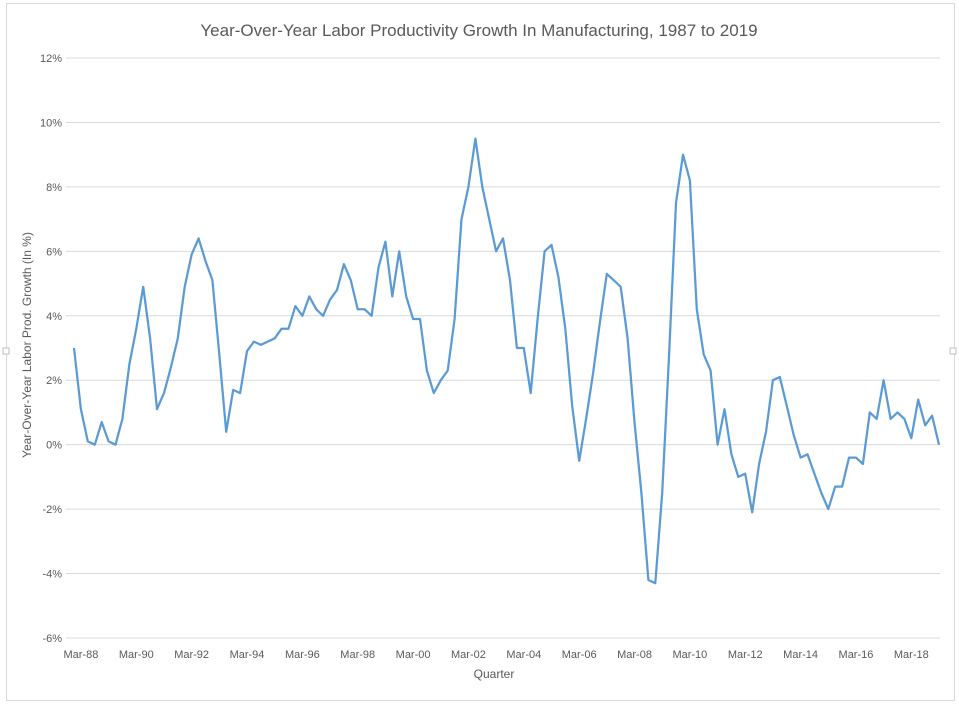  What do you see at coordinates (54, 446) in the screenshot?
I see `y-tick-label: 0%` at bounding box center [54, 446].